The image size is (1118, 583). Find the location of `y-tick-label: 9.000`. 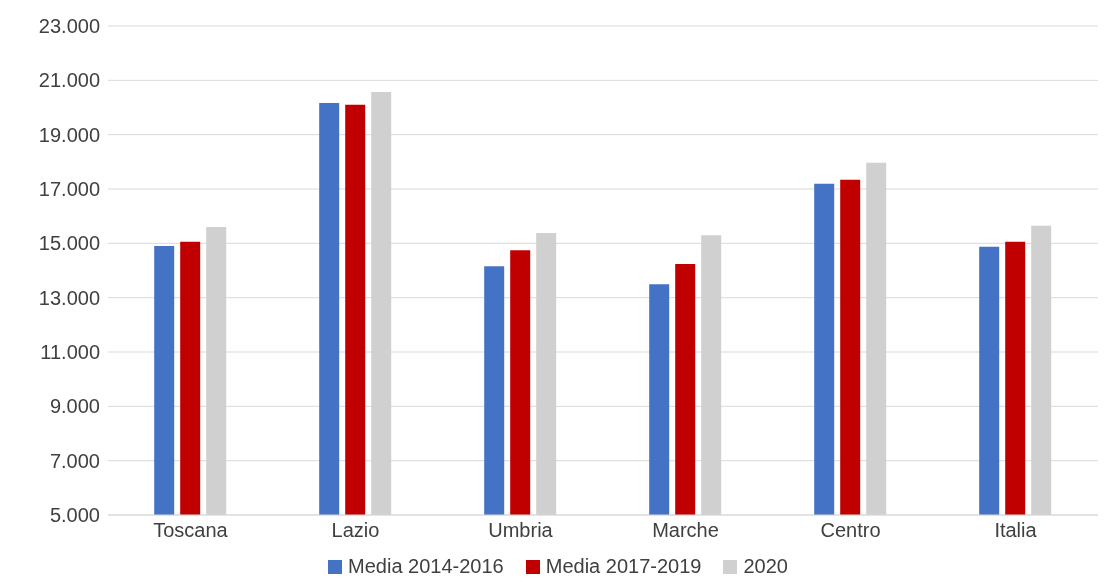

y-tick-label: 9.000 is located at coordinates (74, 406).